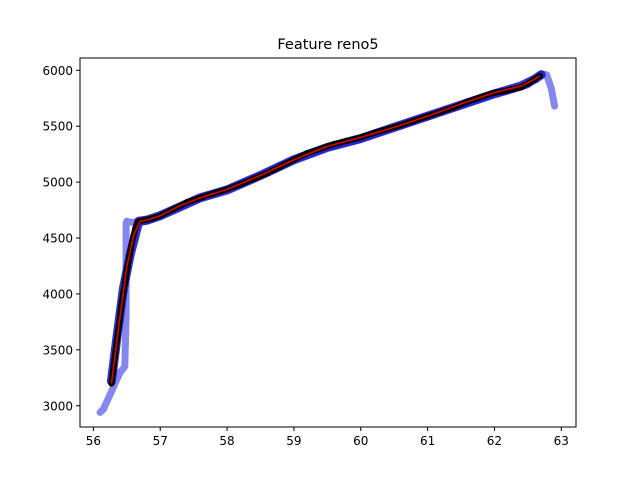 Image resolution: width=640 pixels, height=480 pixels. I want to click on chart-title: Feature reno5, so click(327, 45).